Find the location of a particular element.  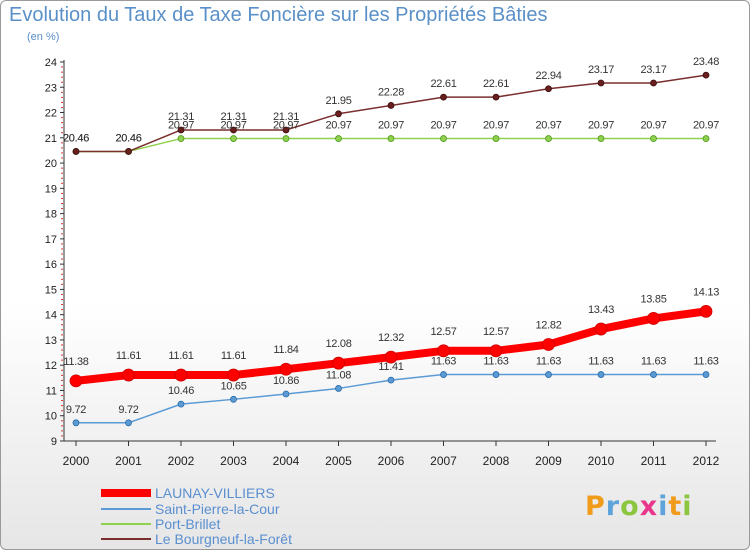

y-tick-label: 22 is located at coordinates (51, 114).